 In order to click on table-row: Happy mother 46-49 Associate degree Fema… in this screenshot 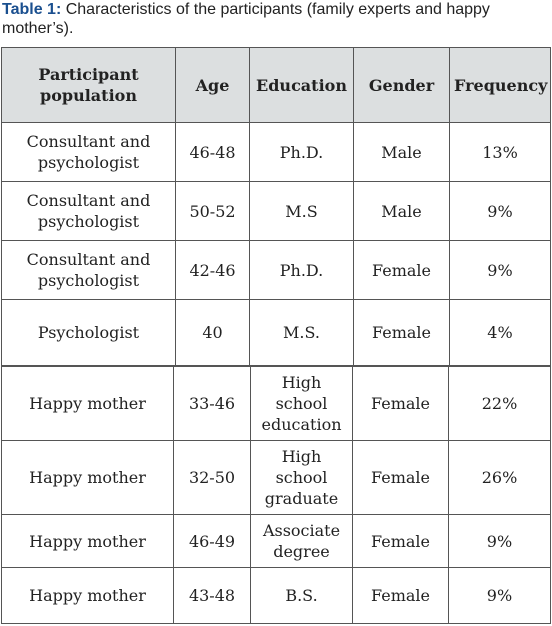, I will do `click(276, 541)`.